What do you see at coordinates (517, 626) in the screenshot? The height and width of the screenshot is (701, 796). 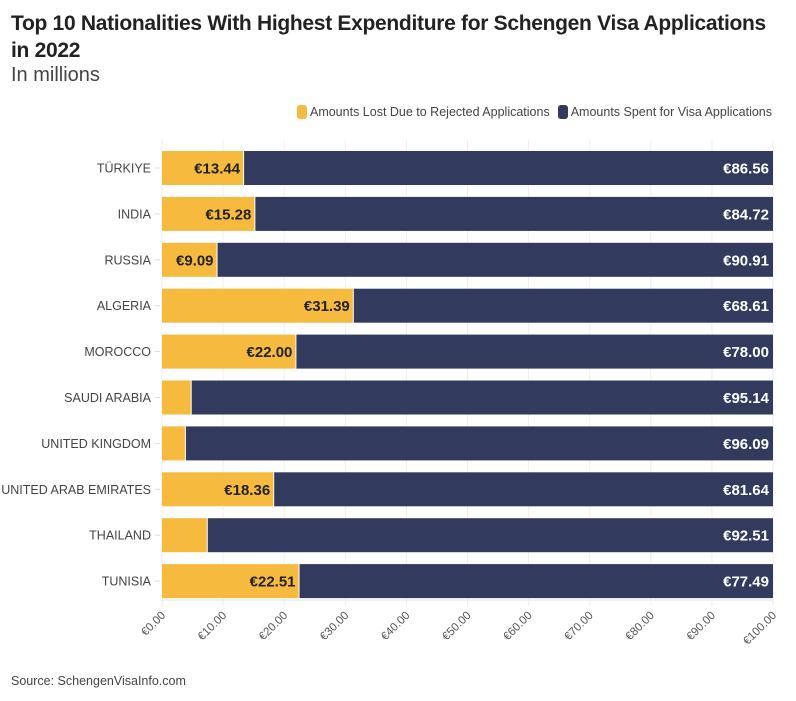 I see `x-tick-label: €60.00` at bounding box center [517, 626].